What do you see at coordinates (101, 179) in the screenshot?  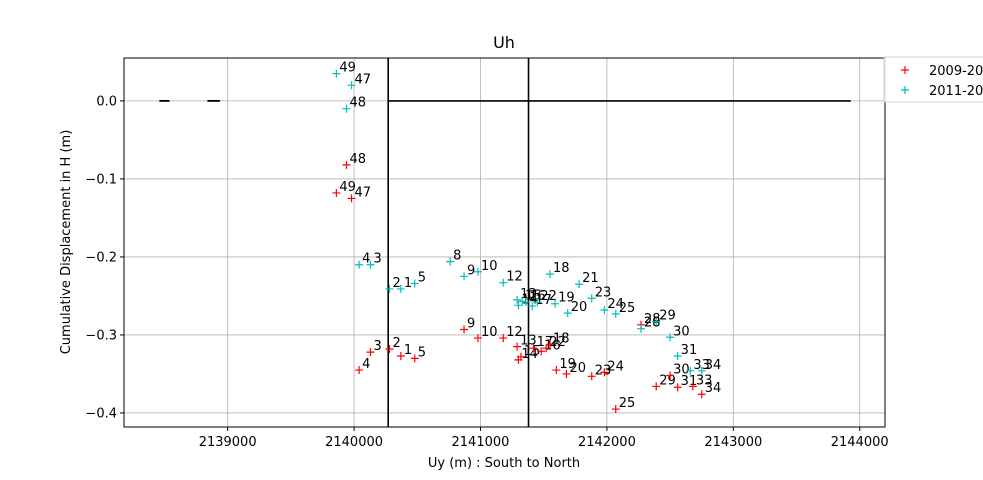 I see `y-tick-label: −0.1` at bounding box center [101, 179].